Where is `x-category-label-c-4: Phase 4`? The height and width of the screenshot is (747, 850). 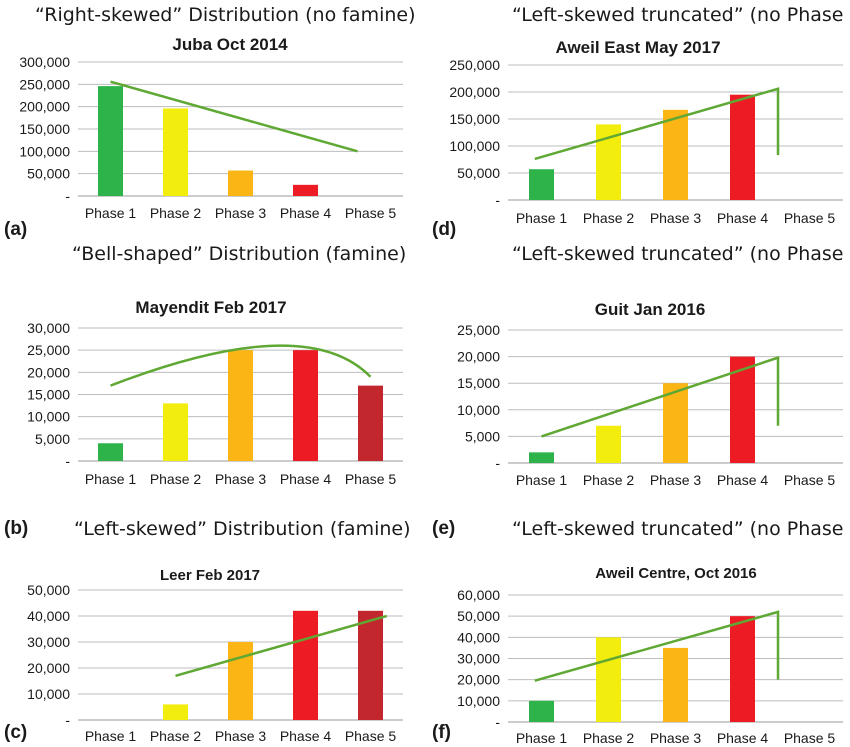
x-category-label-c-4: Phase 4 is located at coordinates (306, 736).